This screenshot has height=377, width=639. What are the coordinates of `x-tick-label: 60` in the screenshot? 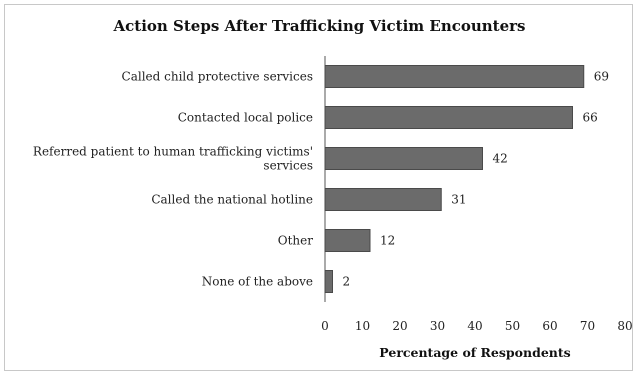 It's located at (549, 326).